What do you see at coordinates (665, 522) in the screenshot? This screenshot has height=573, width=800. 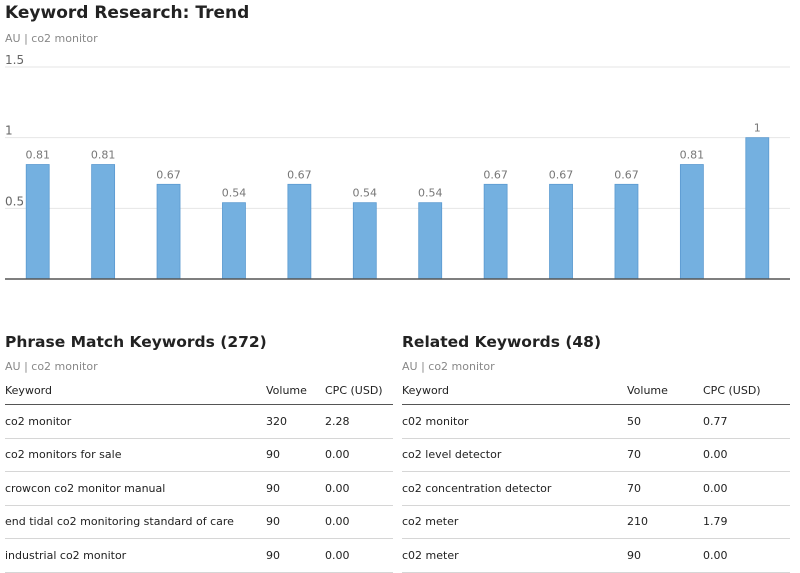 I see `volume-cell: 210` at bounding box center [665, 522].